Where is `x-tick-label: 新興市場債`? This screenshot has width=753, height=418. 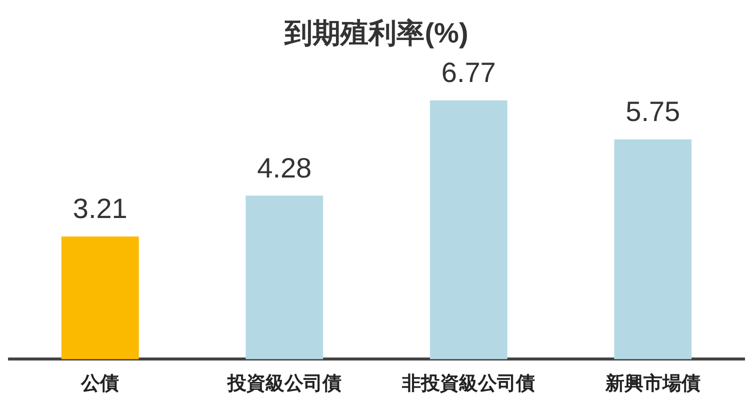 x-tick-label: 新興市場債 is located at coordinates (652, 383).